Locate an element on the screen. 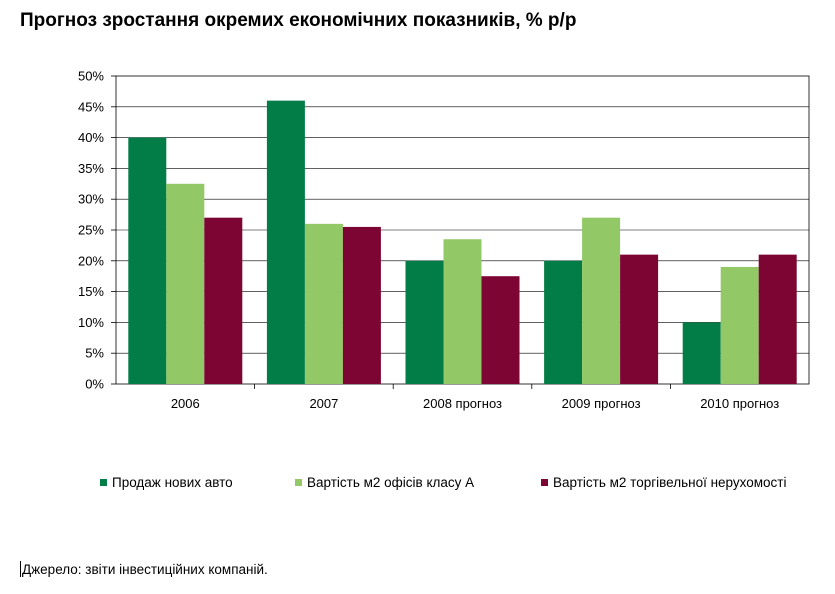 The image size is (835, 594). legend-swatch-retail-price is located at coordinates (544, 482).